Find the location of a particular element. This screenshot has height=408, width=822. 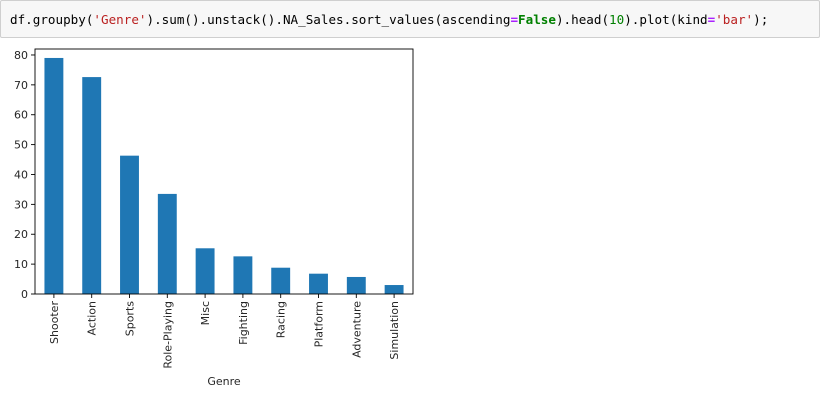

bar-simulation is located at coordinates (394, 289).